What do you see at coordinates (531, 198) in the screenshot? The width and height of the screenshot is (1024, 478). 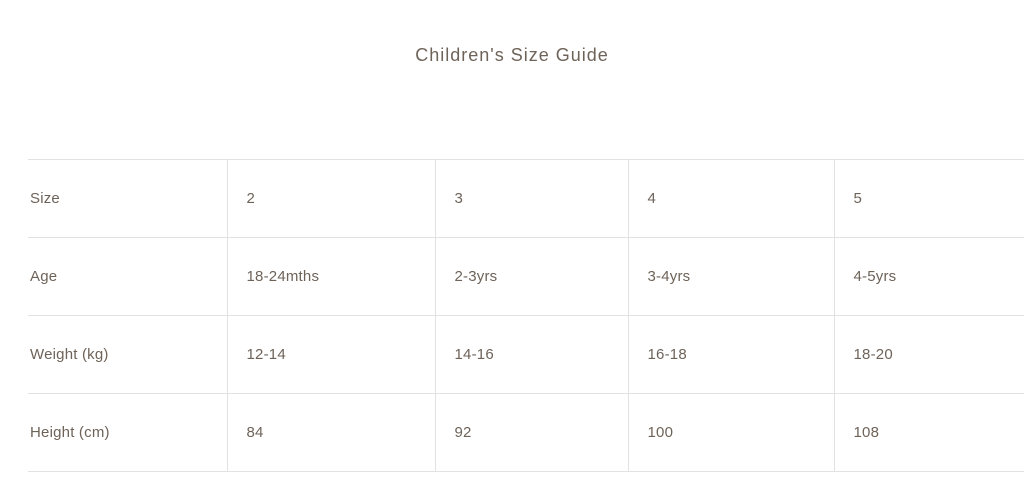 I see `size-value-cell: 3` at bounding box center [531, 198].